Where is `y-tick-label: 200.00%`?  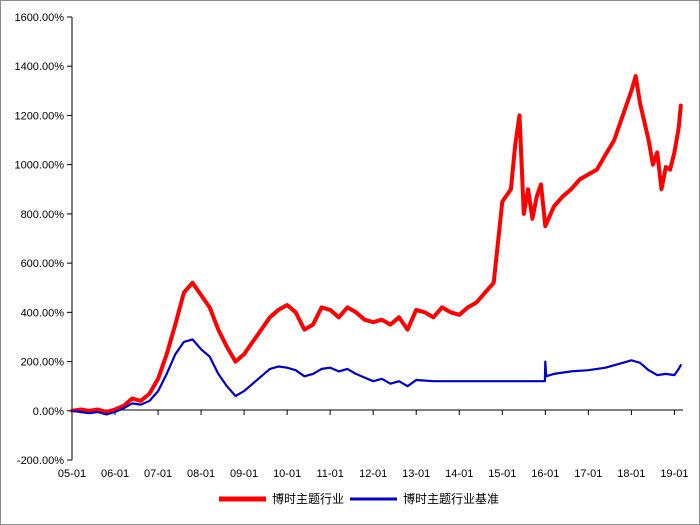 y-tick-label: 200.00% is located at coordinates (43, 363).